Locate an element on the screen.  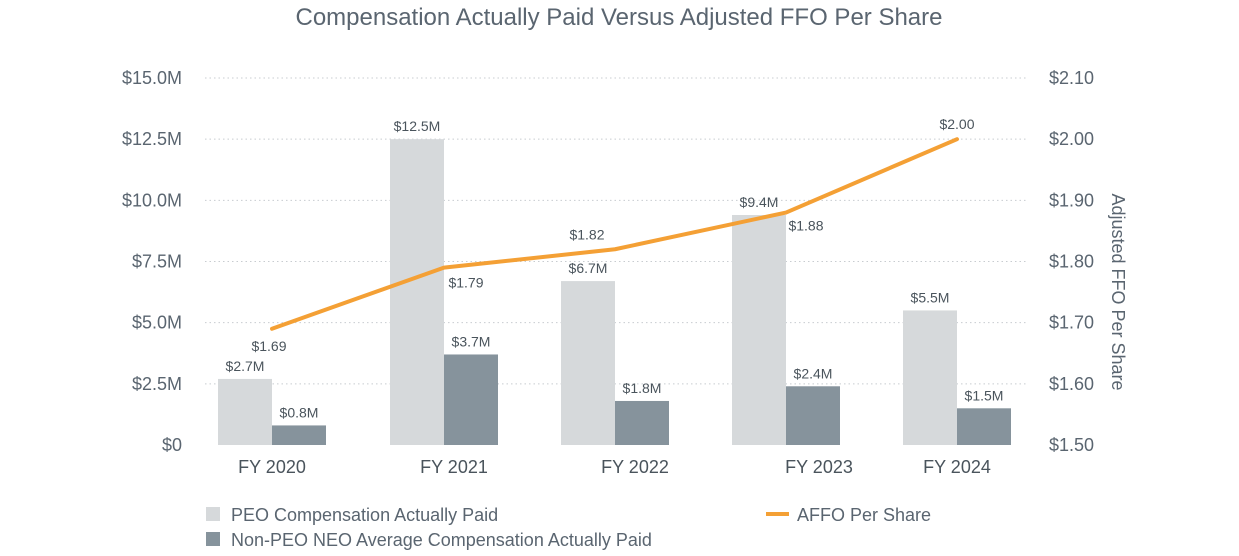
peo-bar-data-label: $5.5M is located at coordinates (930, 297).